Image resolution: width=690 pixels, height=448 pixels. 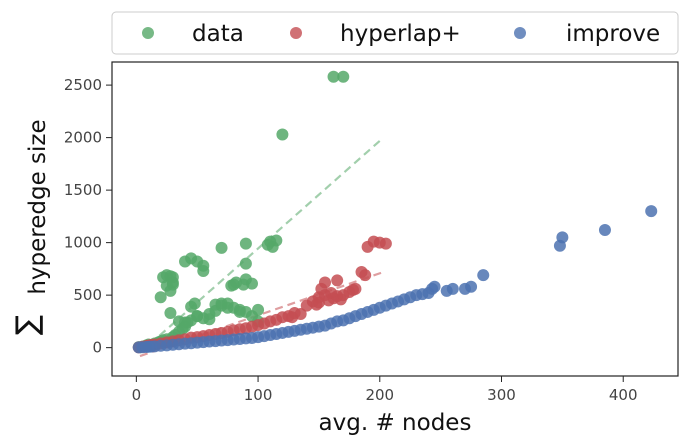 I want to click on legend-marker-data, so click(x=148, y=33).